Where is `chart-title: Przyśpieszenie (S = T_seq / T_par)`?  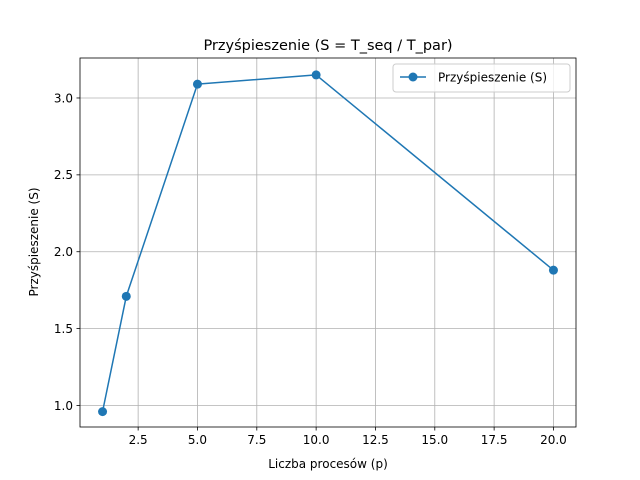 chart-title: Przyśpieszenie (S = T_seq / T_par) is located at coordinates (327, 46).